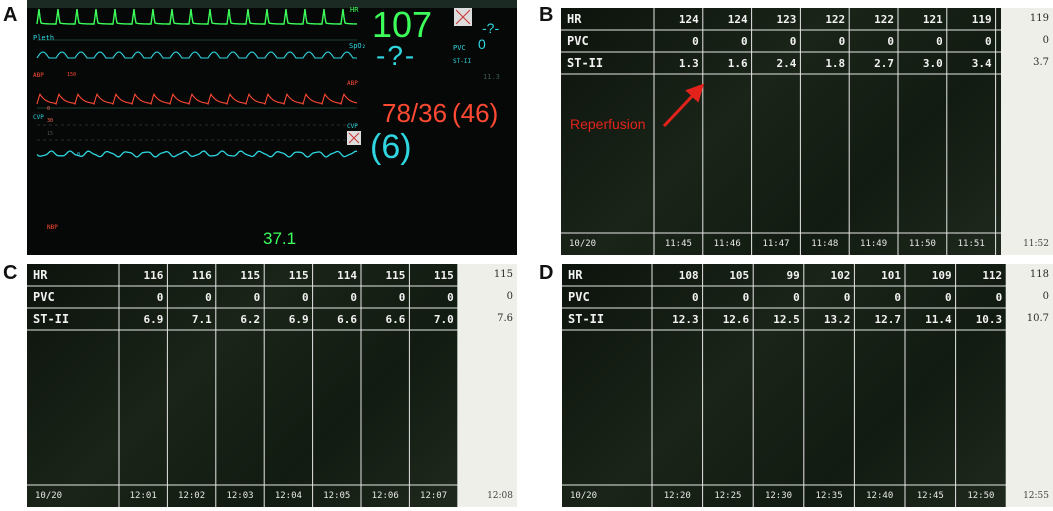 The height and width of the screenshot is (511, 1053). I want to click on trend-extra-column-b: 119 0 3.7 11:52, so click(1027, 131).